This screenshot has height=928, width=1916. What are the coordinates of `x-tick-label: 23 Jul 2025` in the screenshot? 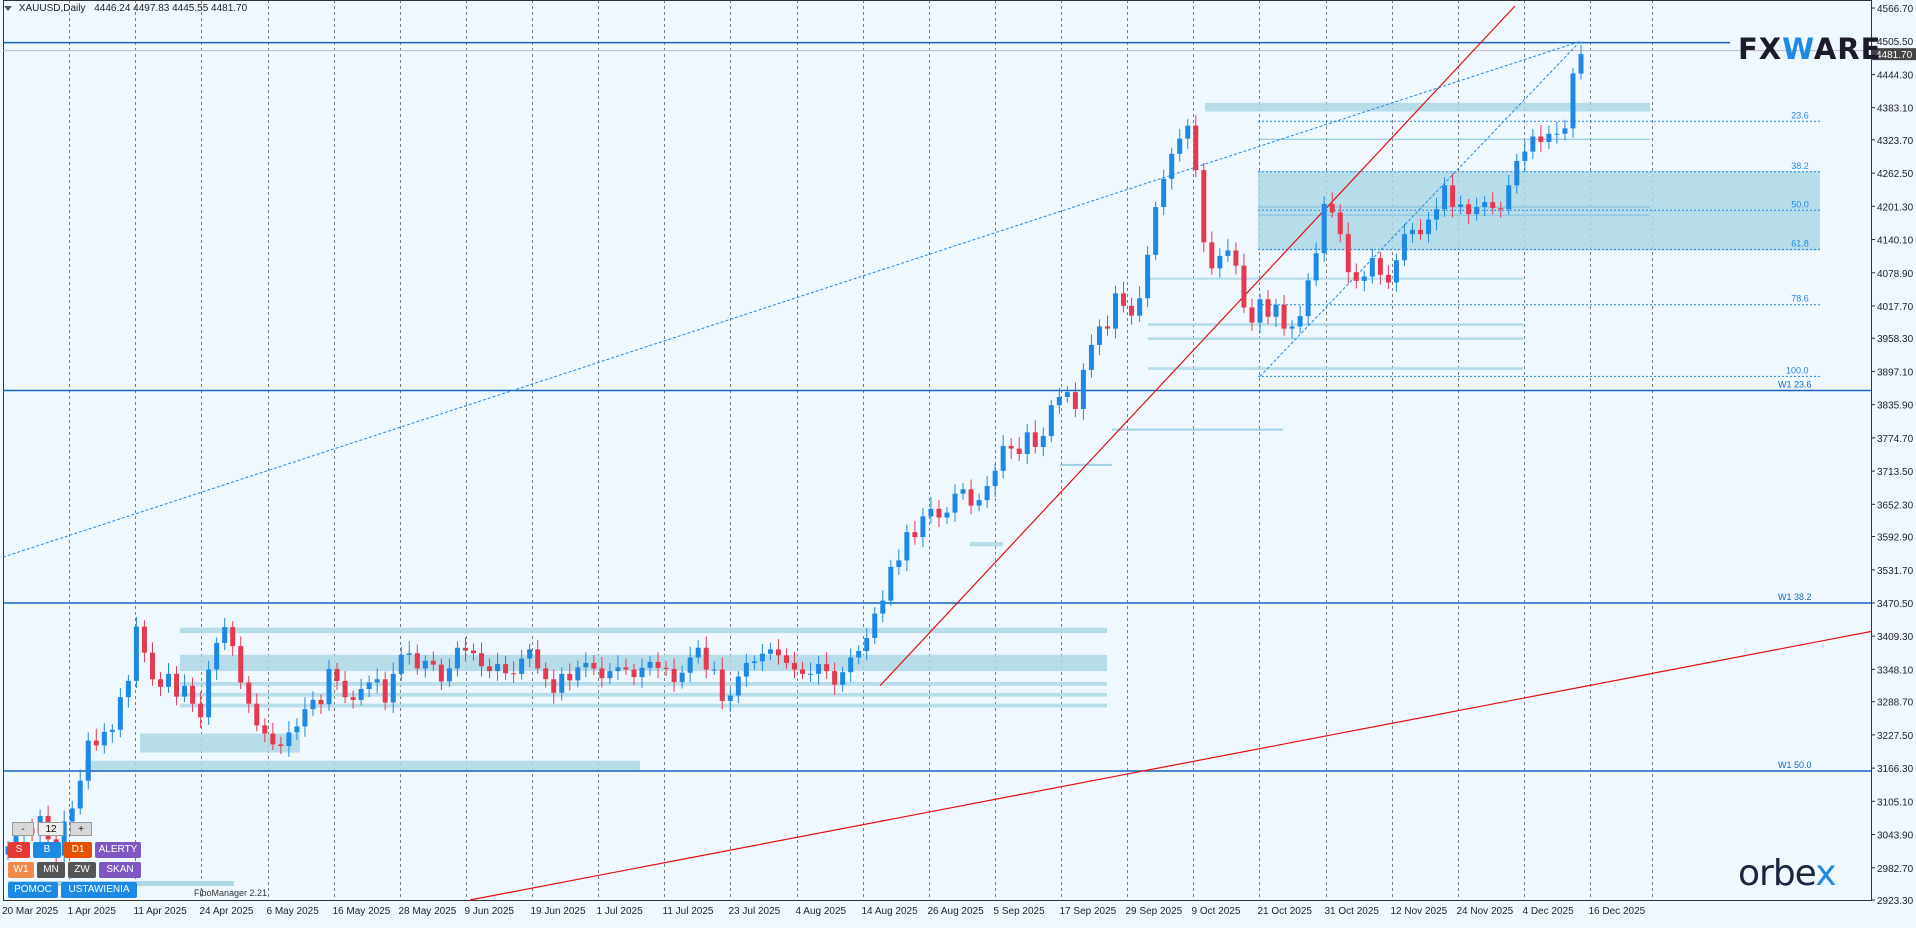 It's located at (755, 911).